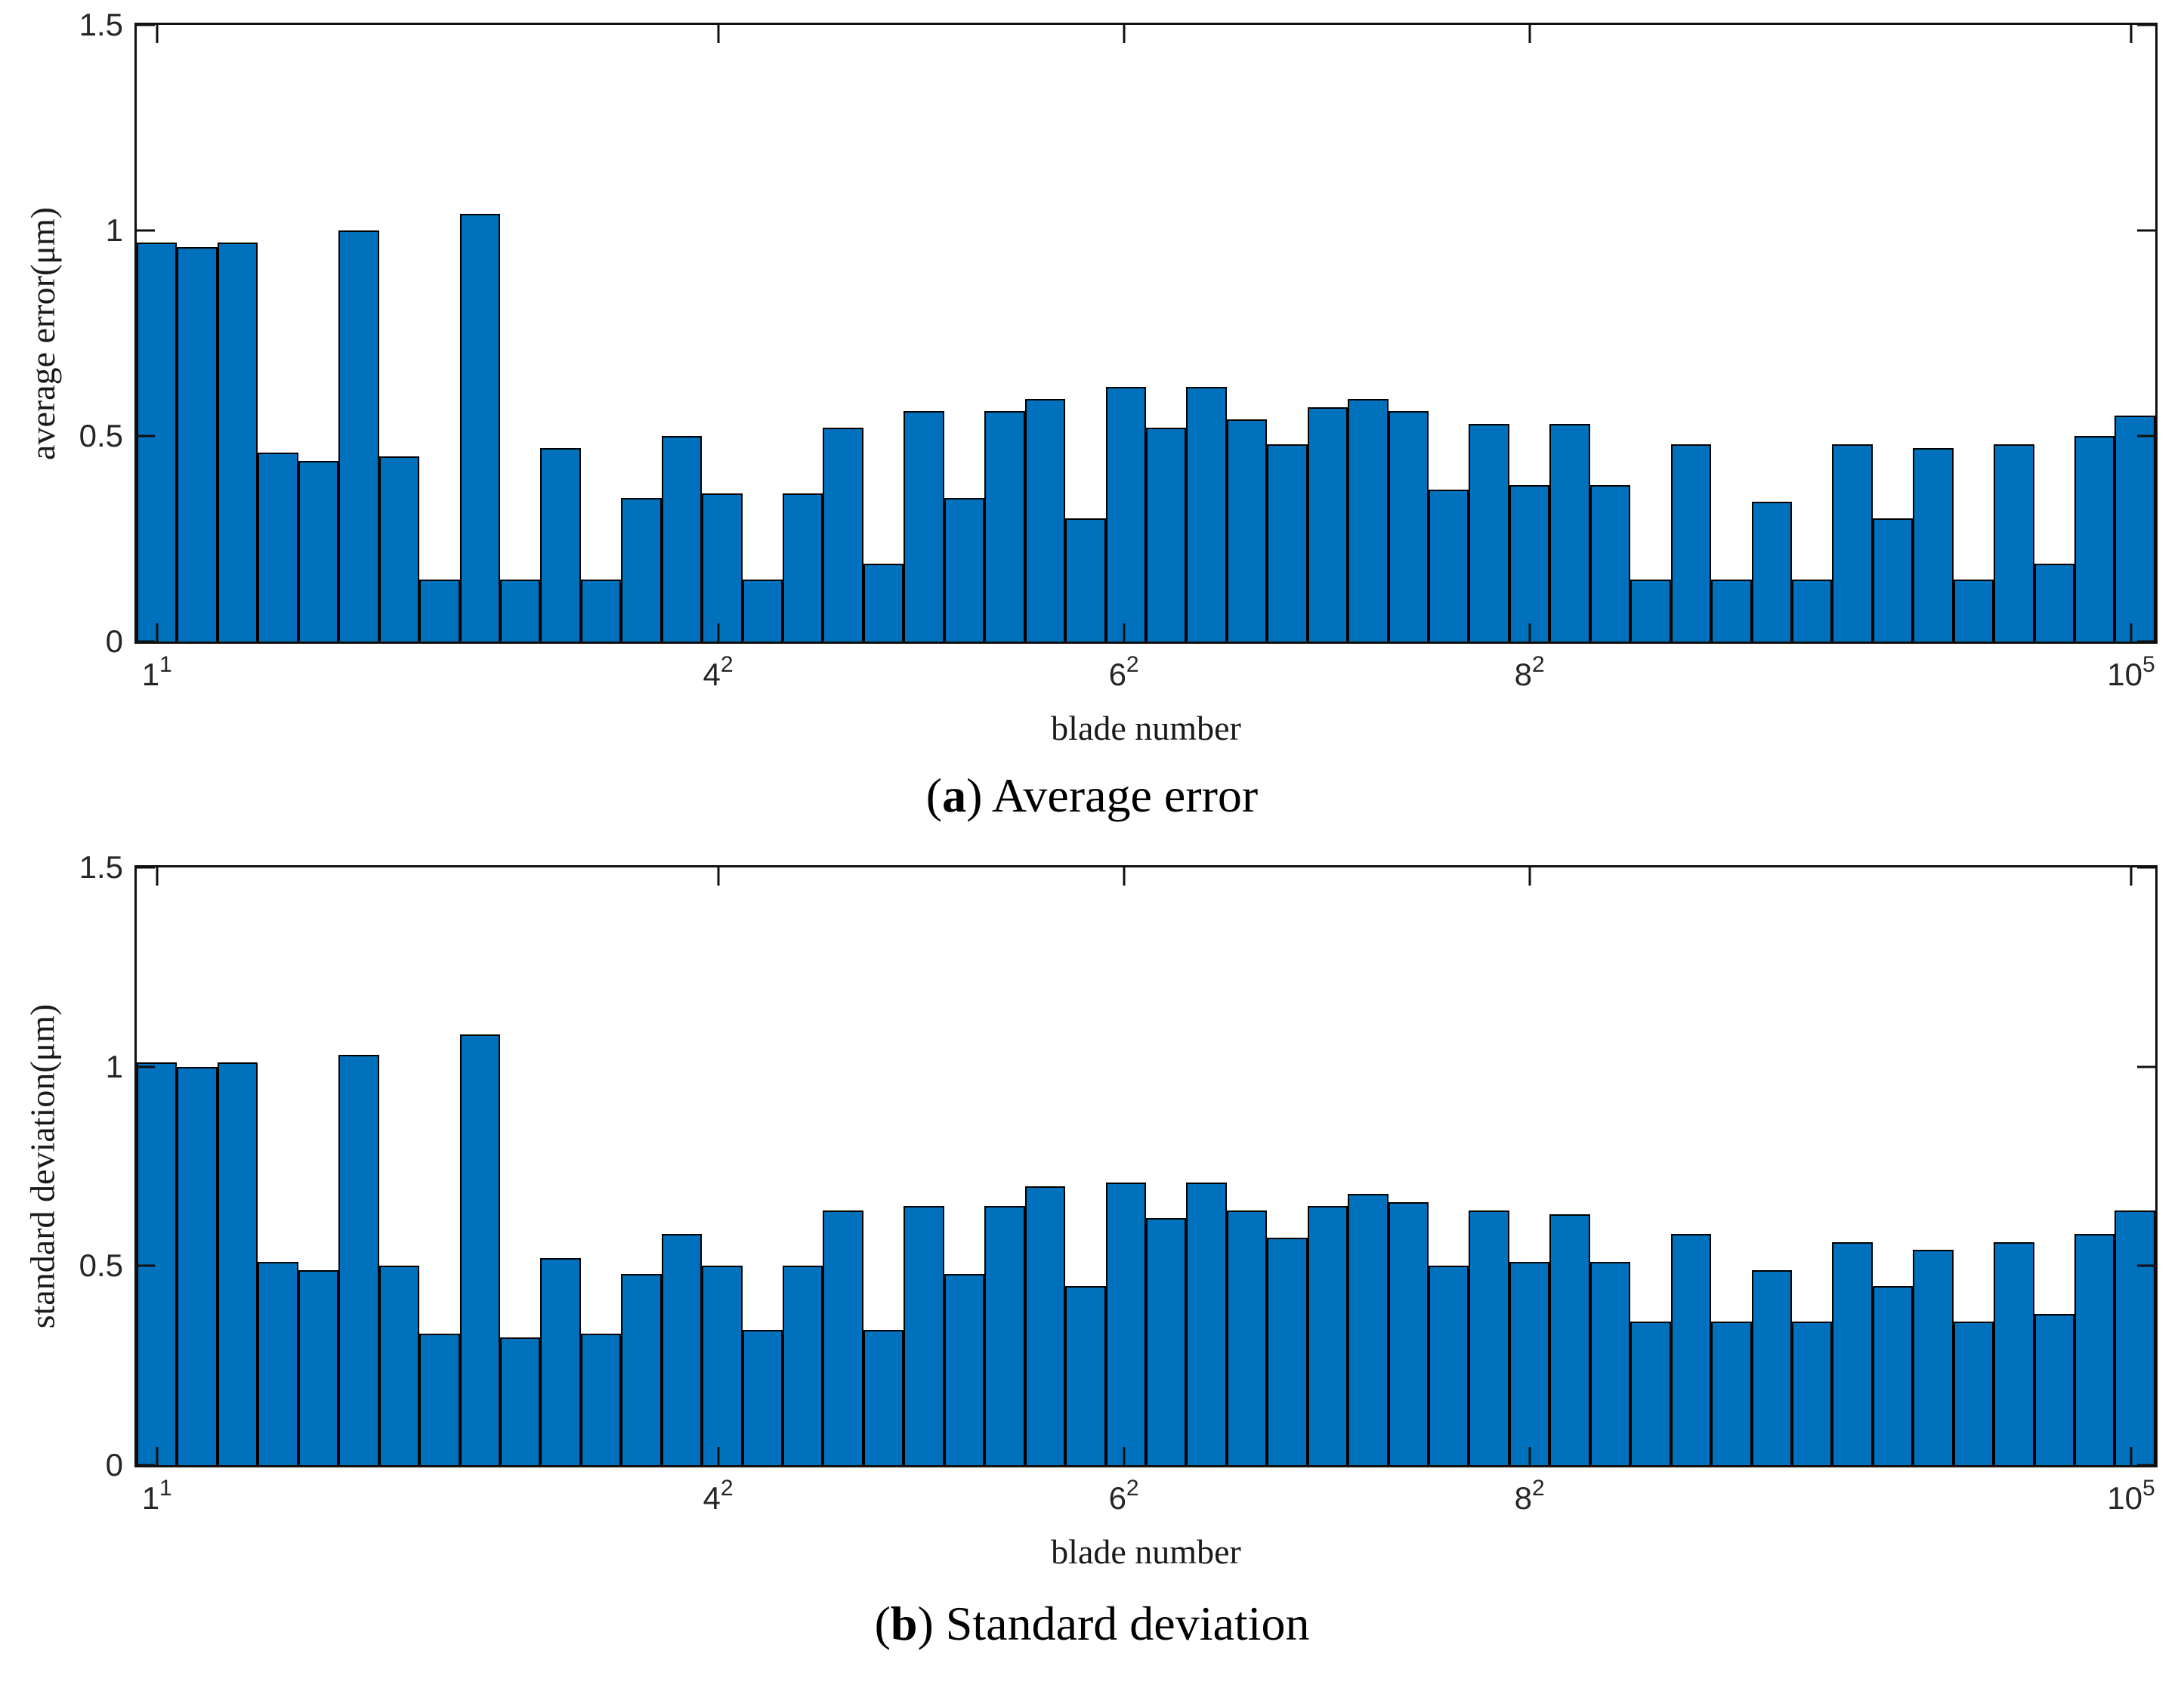  I want to click on caption-a: (a) Average error, so click(1092, 796).